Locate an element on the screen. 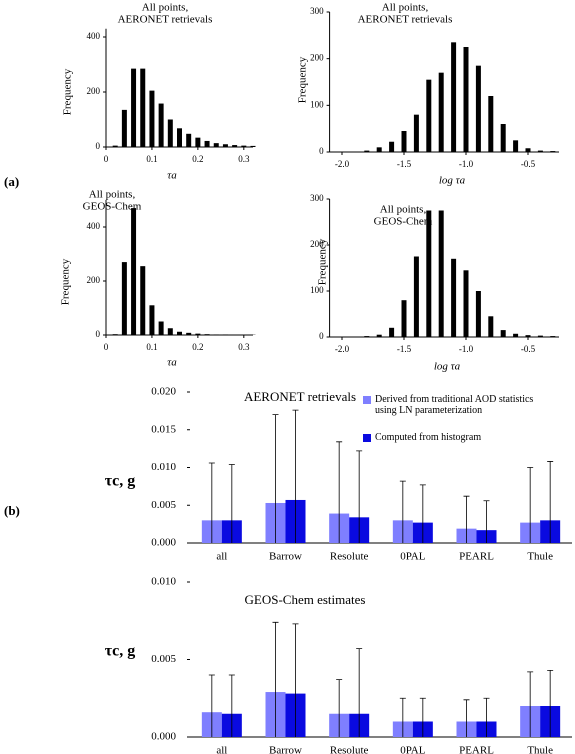  y-tick-label: 100 is located at coordinates (317, 290).